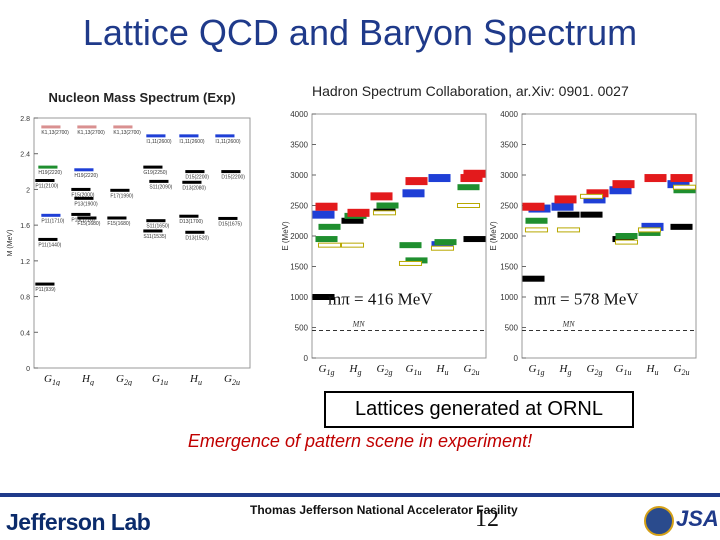 Image resolution: width=720 pixels, height=540 pixels. What do you see at coordinates (25, 298) in the screenshot?
I see `y-tick-label: 0.8` at bounding box center [25, 298].